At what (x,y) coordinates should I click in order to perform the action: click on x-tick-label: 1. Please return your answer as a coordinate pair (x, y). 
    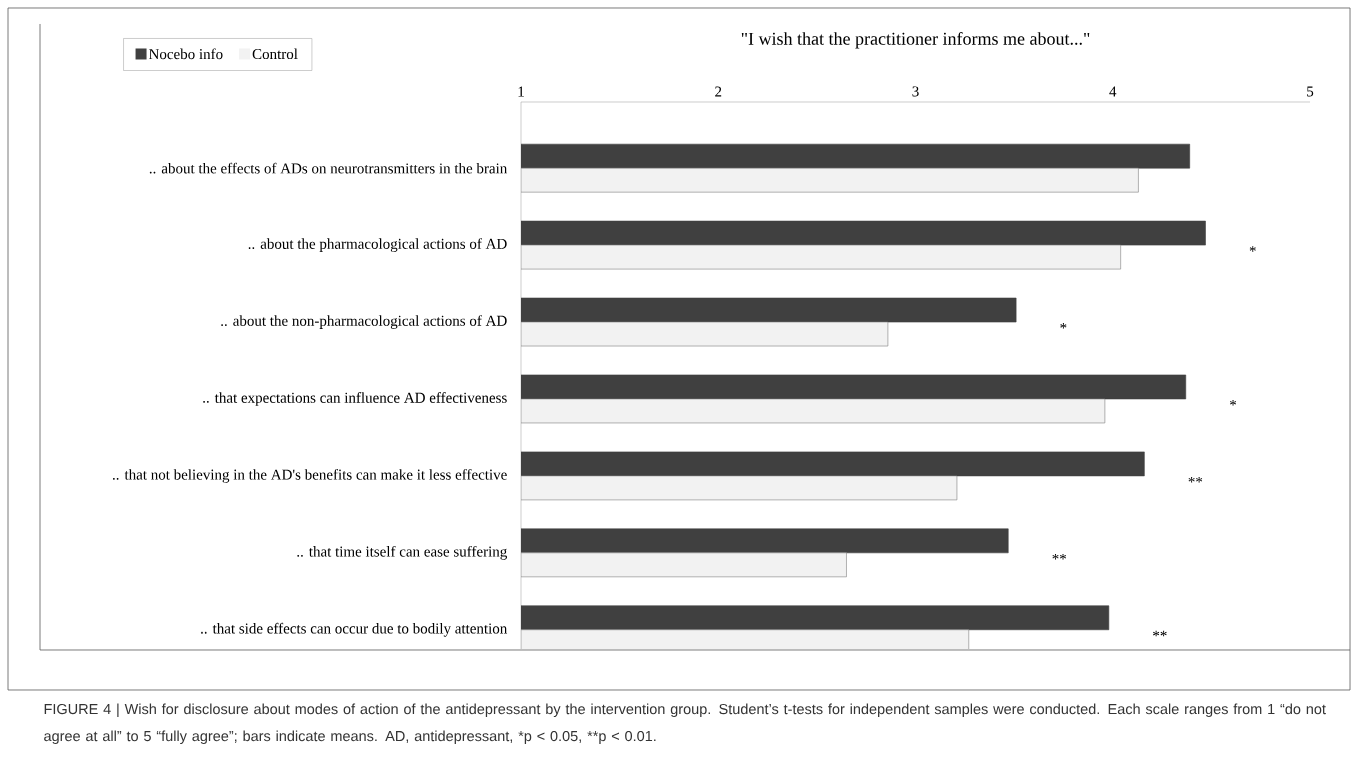
    Looking at the image, I should click on (521, 91).